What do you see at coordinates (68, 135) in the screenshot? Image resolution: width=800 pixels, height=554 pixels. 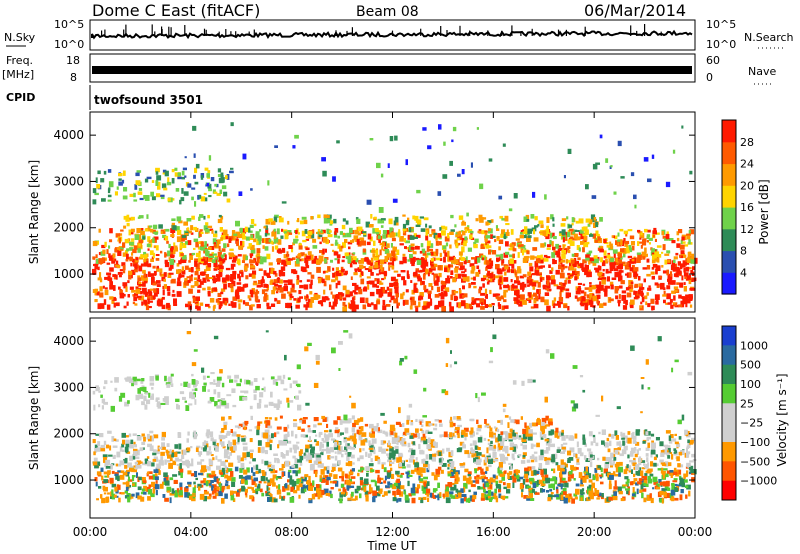 I see `y-tick-label: 4000` at bounding box center [68, 135].